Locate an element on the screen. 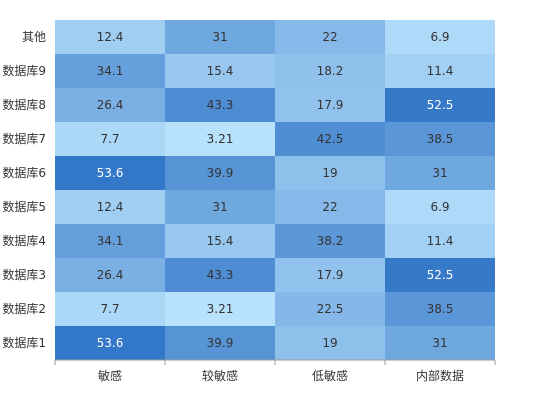 Image resolution: width=550 pixels, height=420 pixels. y-tick-label: 其他 is located at coordinates (34, 37).